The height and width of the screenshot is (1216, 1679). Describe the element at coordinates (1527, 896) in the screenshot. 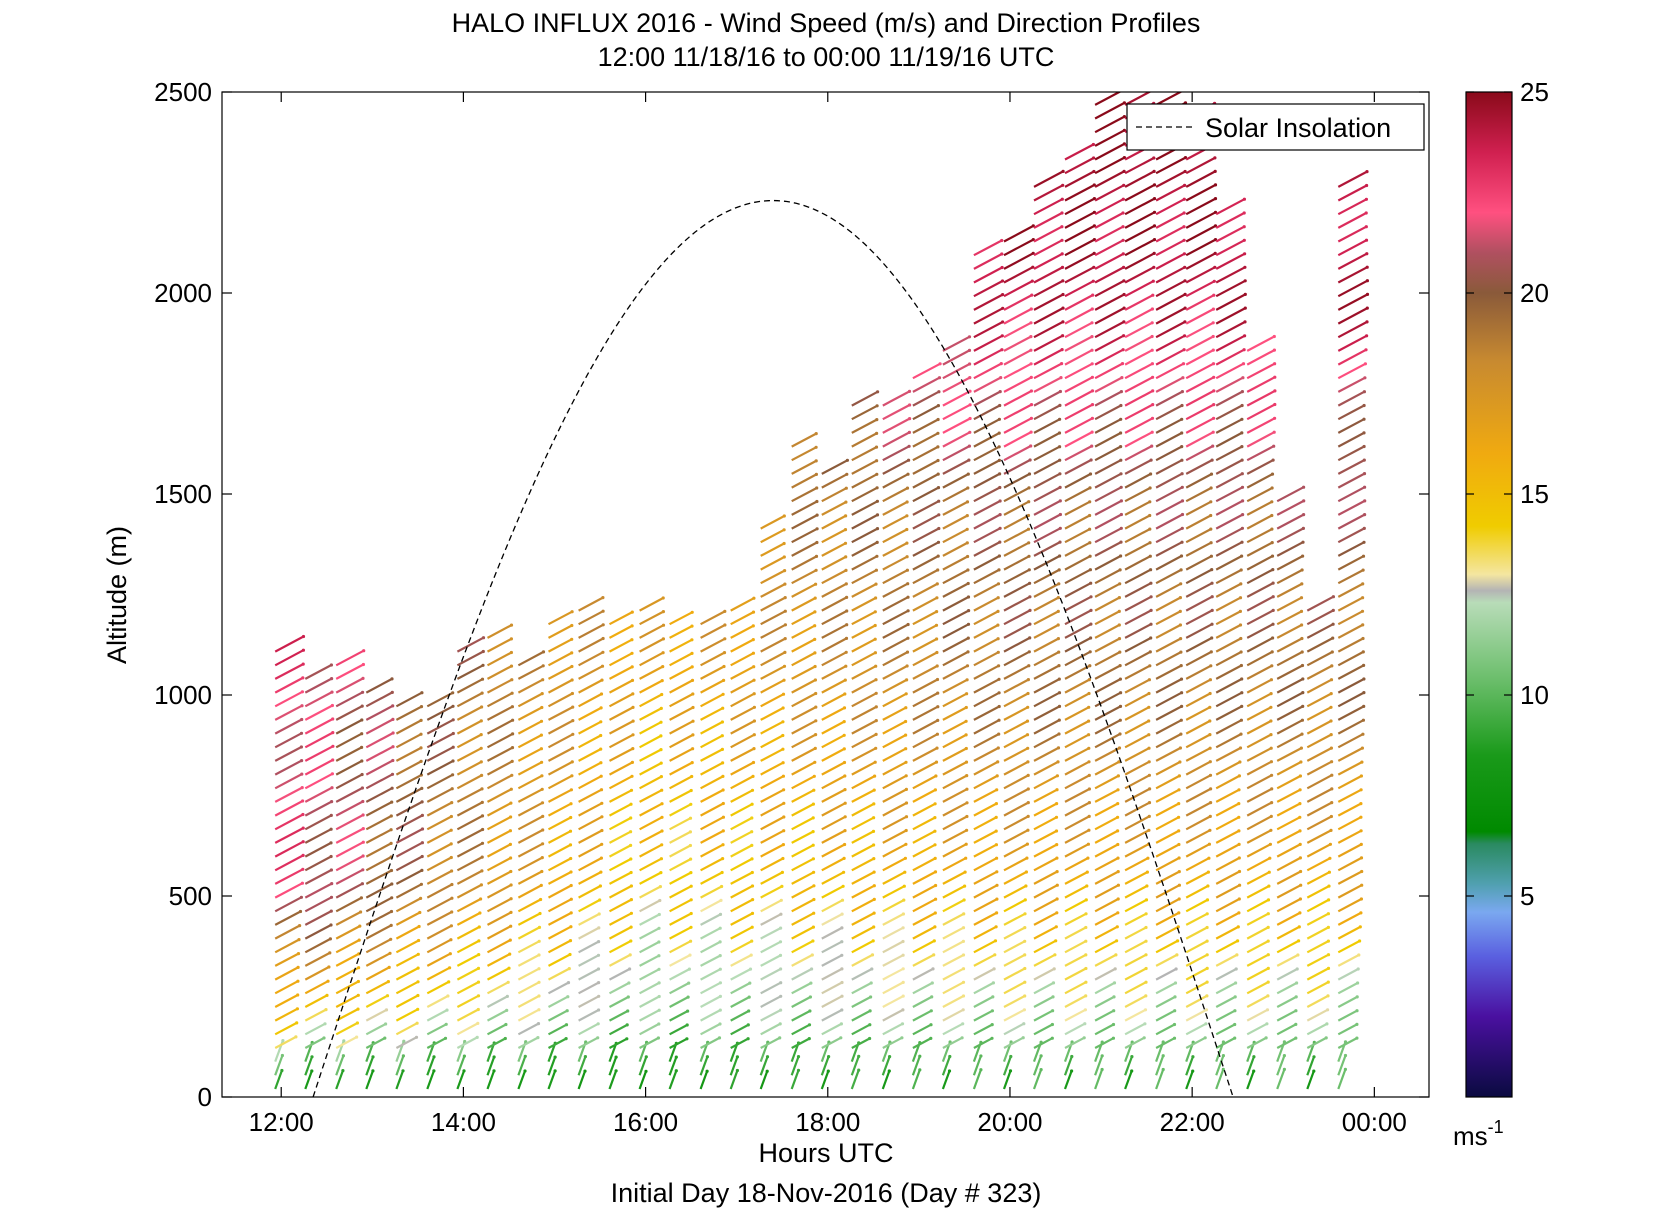

I see `colorbar-tick-label: 5` at that location.